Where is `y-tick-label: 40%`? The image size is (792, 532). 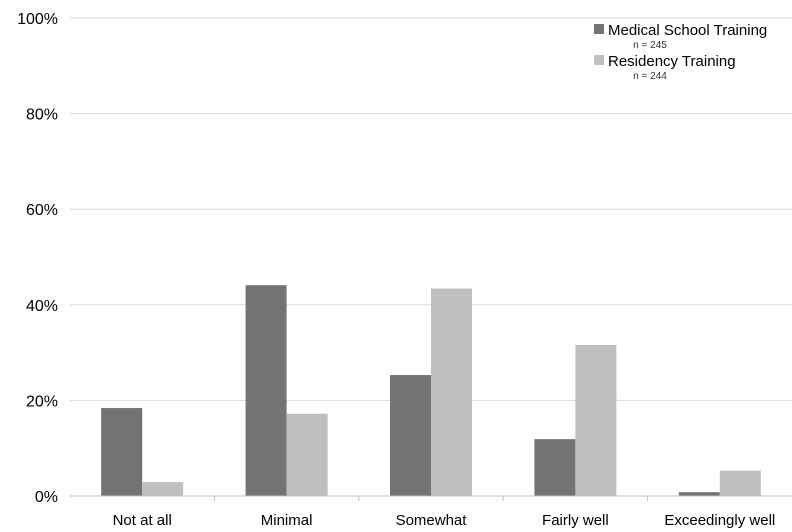
y-tick-label: 40% is located at coordinates (42, 306).